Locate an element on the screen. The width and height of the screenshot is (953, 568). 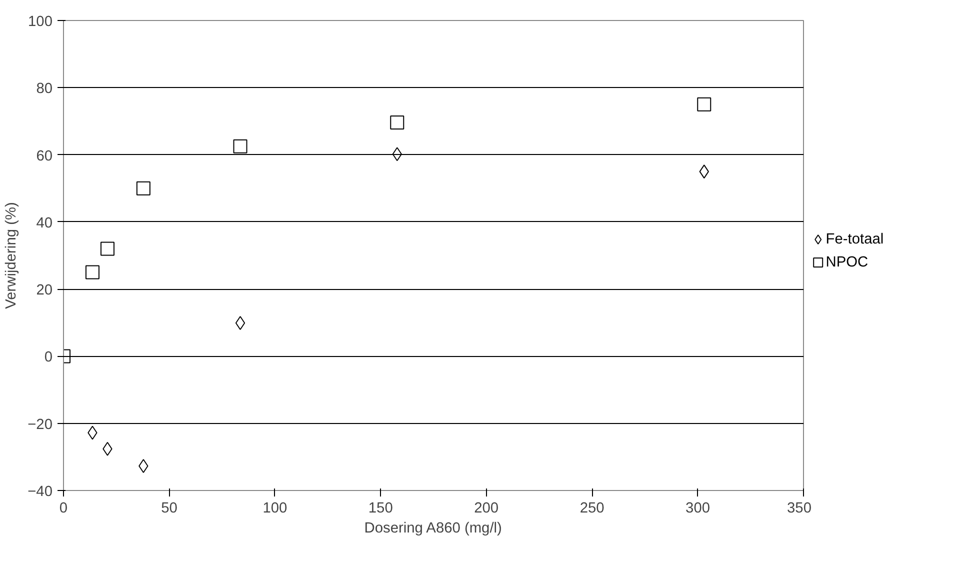
y-tick-label: −40 is located at coordinates (40, 492).